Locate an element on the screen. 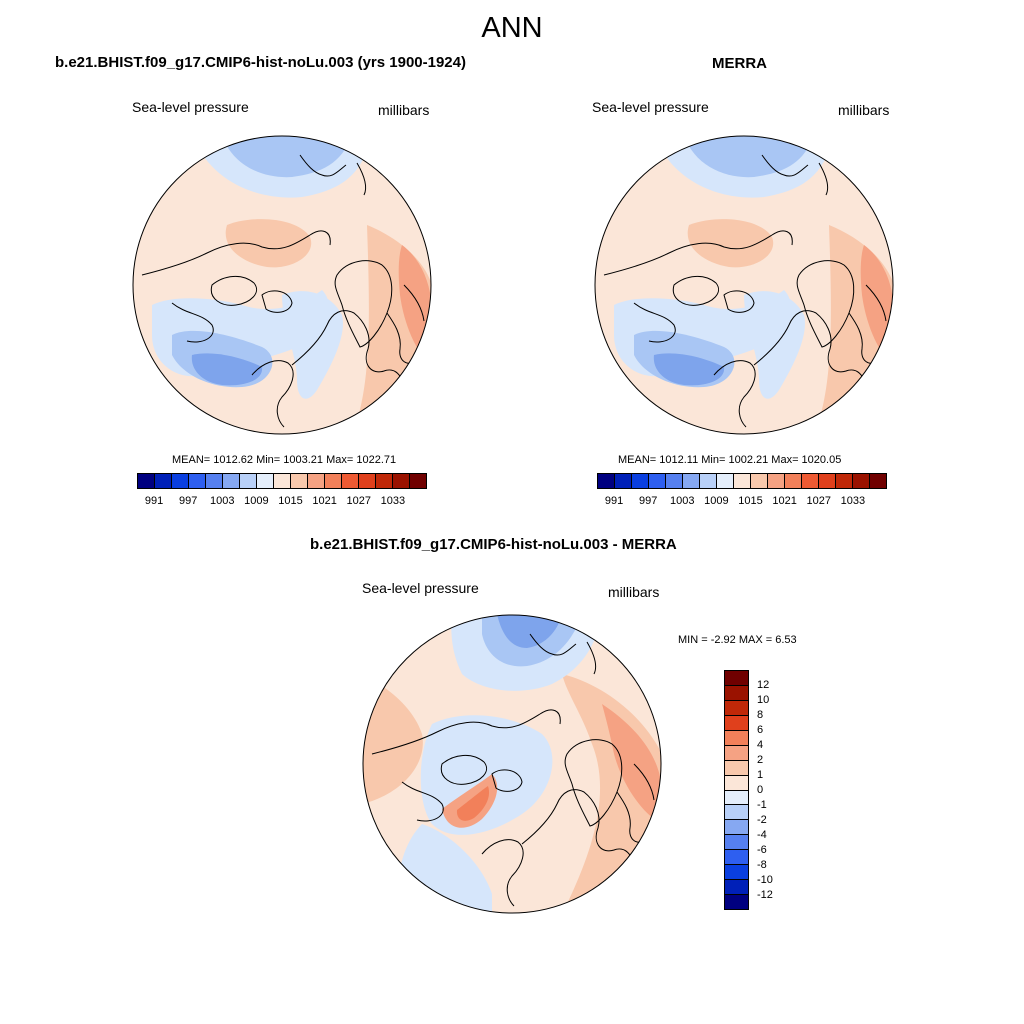 The image size is (1024, 1024). colorbar-tick-label: -10 is located at coordinates (765, 880).